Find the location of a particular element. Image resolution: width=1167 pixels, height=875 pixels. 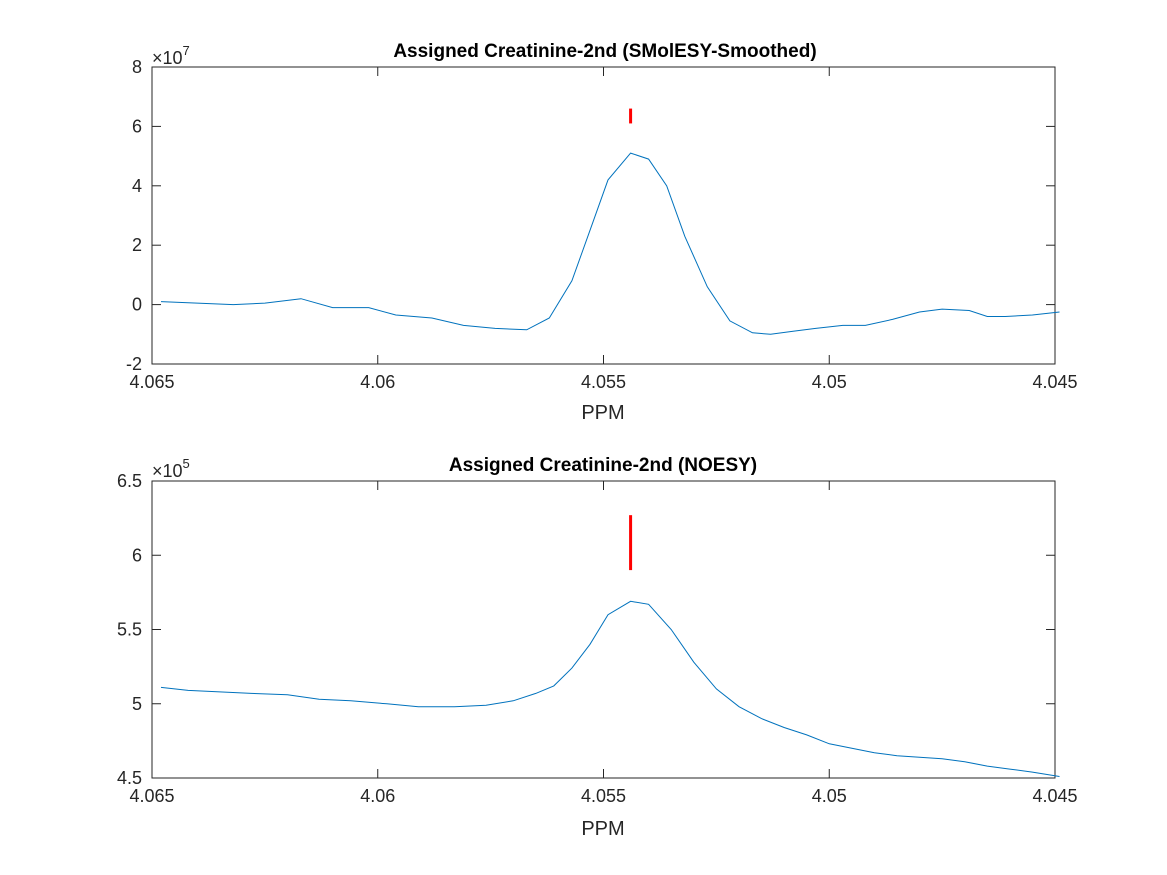

y-tick-label: 8 is located at coordinates (137, 67).